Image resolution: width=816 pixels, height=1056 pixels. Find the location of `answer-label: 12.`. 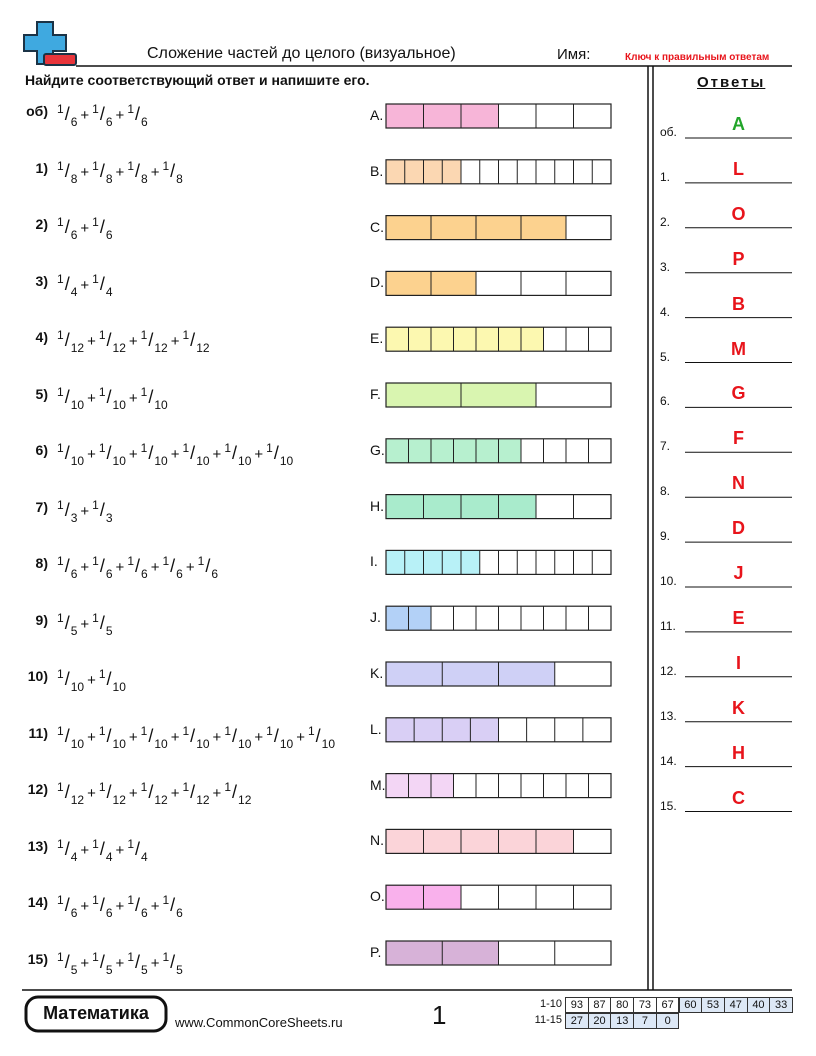

answer-label: 12. is located at coordinates (668, 670).